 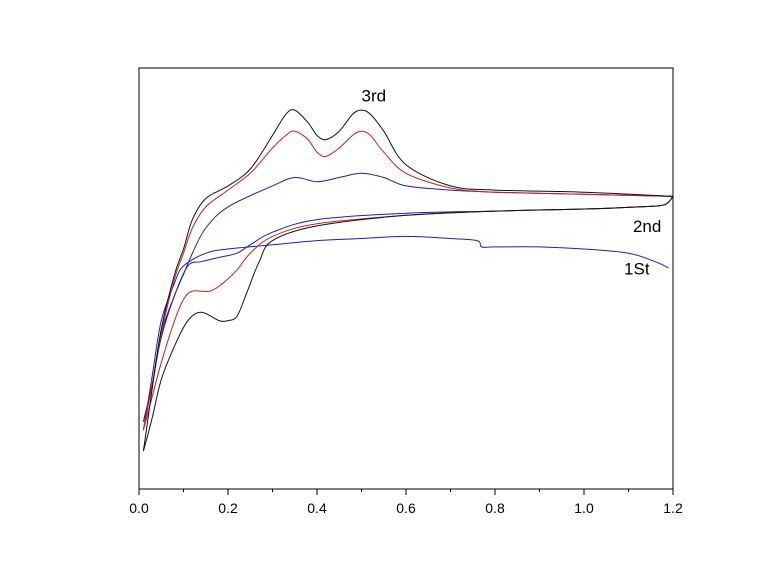 I want to click on curve-label: 2nd, so click(x=647, y=226).